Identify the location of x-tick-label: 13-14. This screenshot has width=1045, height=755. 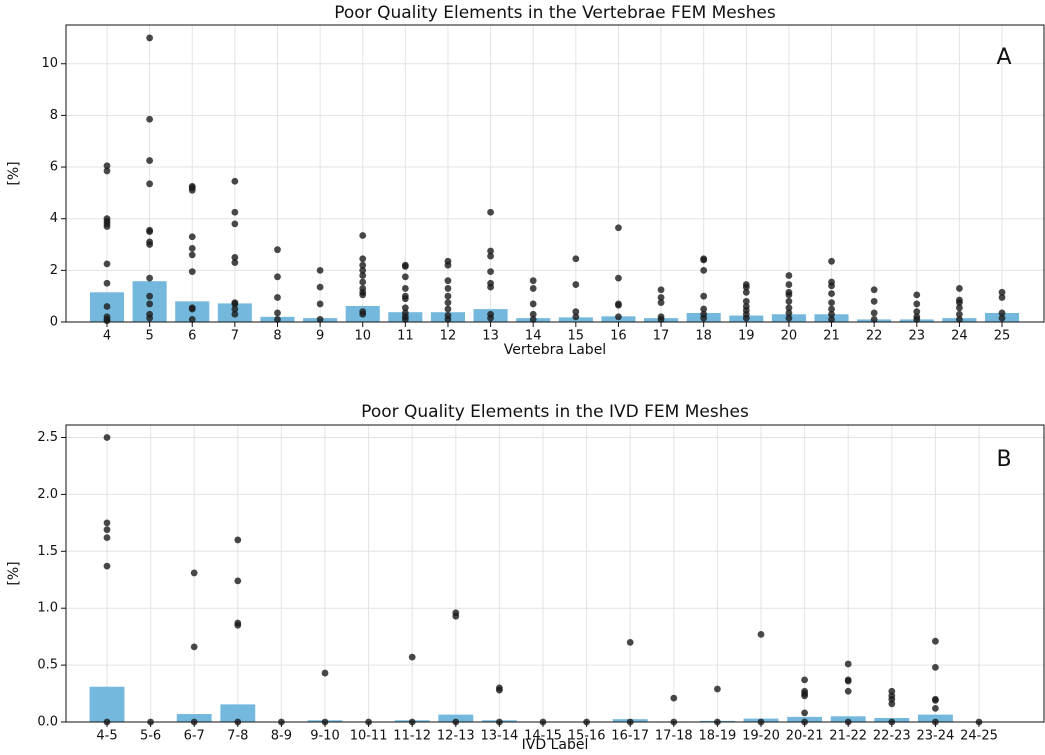
(500, 736).